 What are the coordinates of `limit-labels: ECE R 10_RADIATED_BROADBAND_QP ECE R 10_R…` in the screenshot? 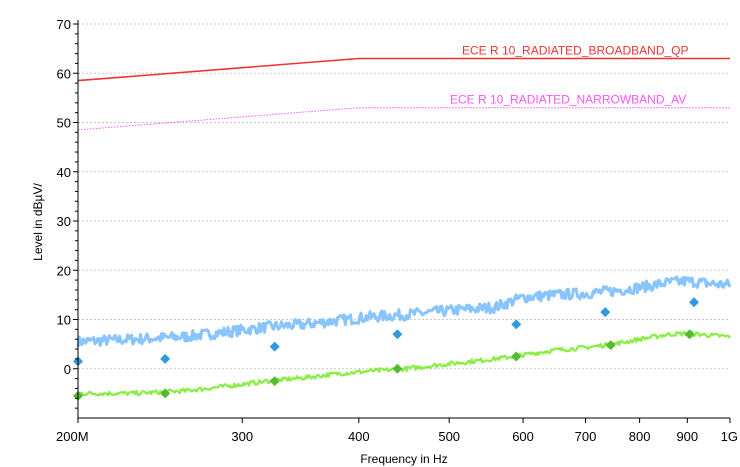 It's located at (569, 74).